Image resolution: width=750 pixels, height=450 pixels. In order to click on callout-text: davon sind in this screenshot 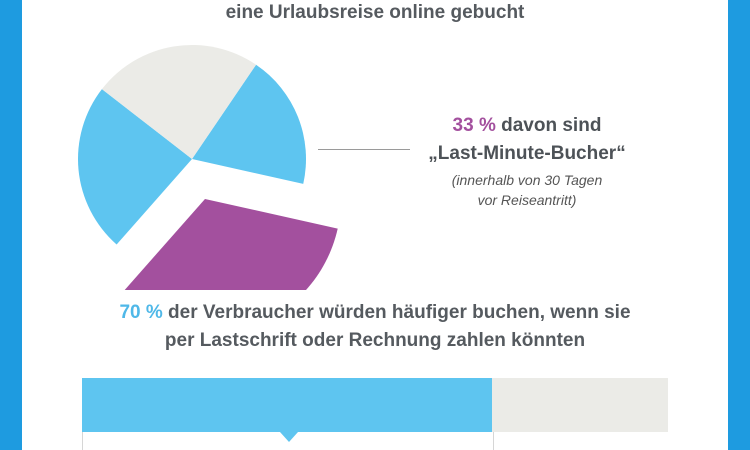, I will do `click(548, 125)`.